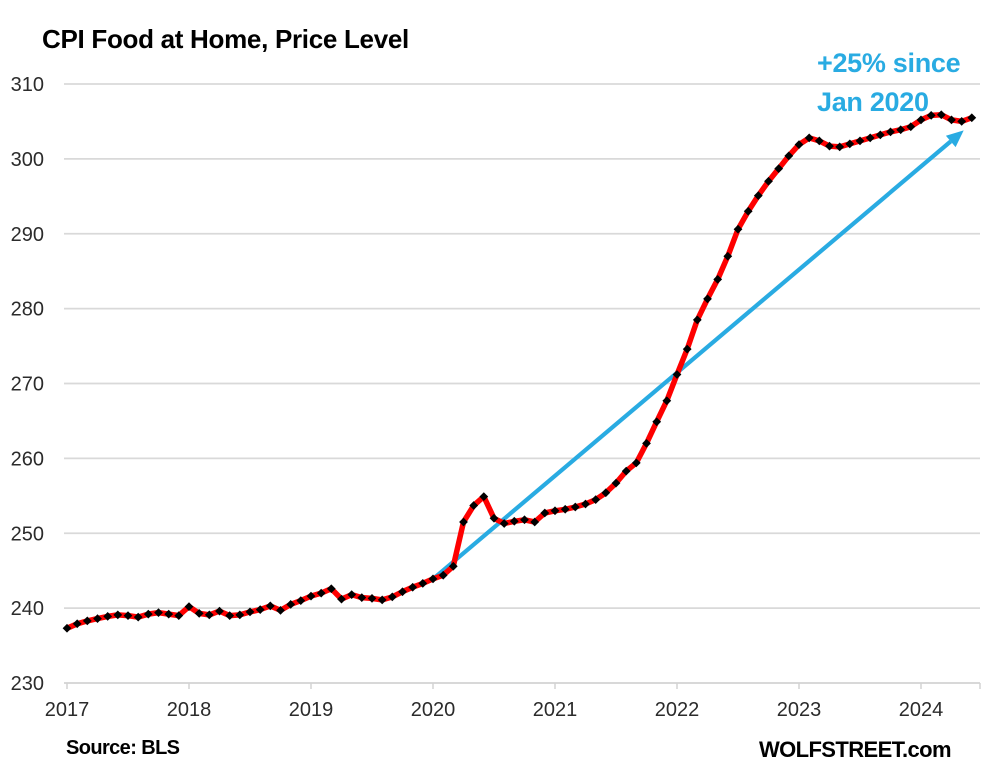  Describe the element at coordinates (189, 710) in the screenshot. I see `x-axis-label: 2018` at that location.